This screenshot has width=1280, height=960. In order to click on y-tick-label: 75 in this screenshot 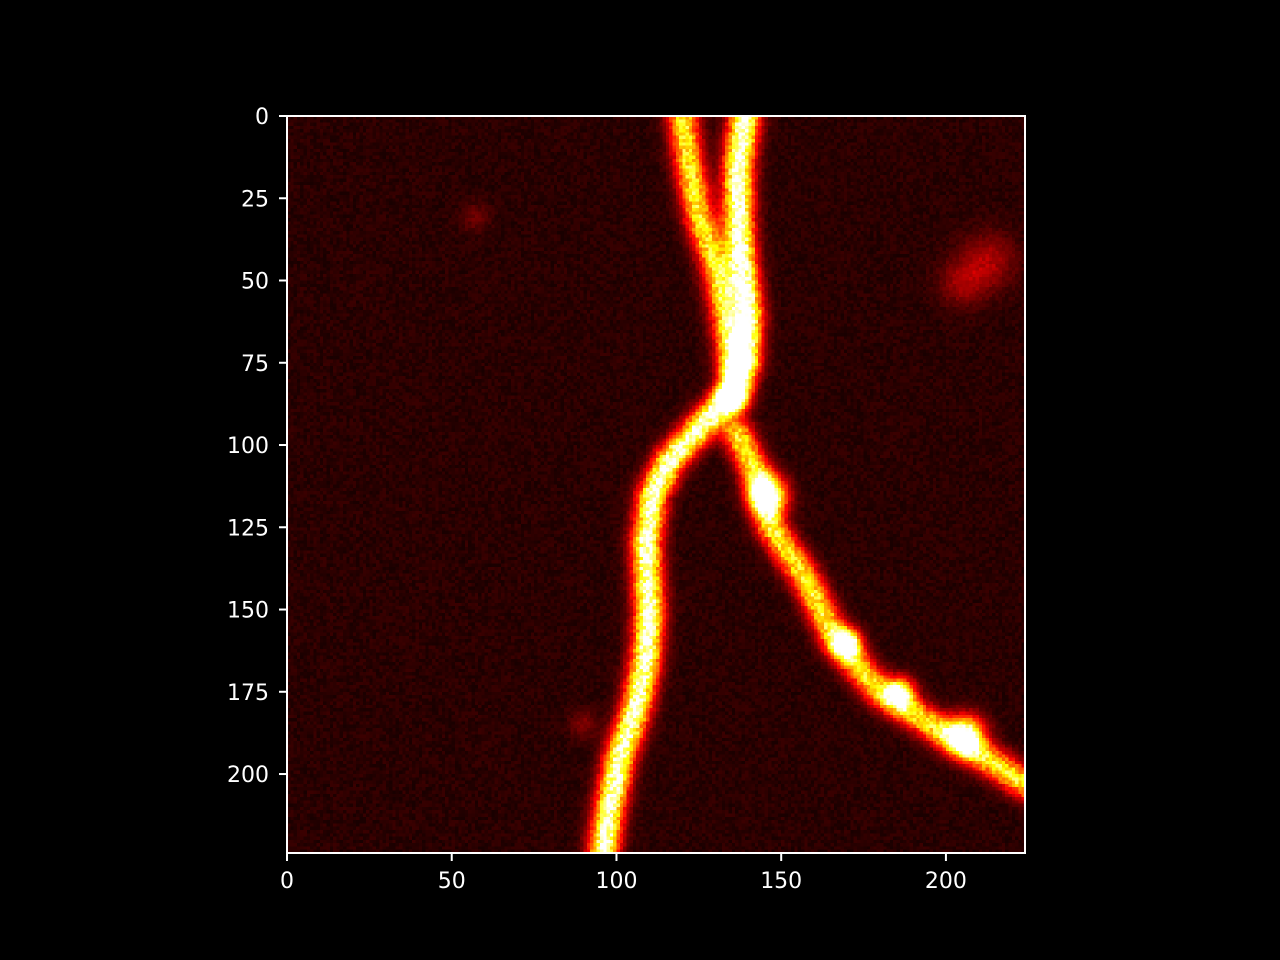, I will do `click(255, 364)`.